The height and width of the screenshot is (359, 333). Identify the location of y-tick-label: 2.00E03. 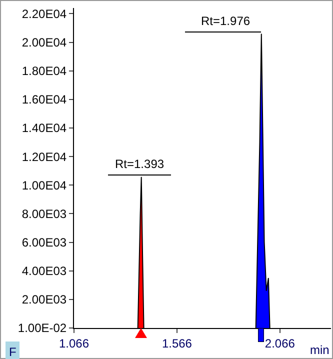
(44, 299).